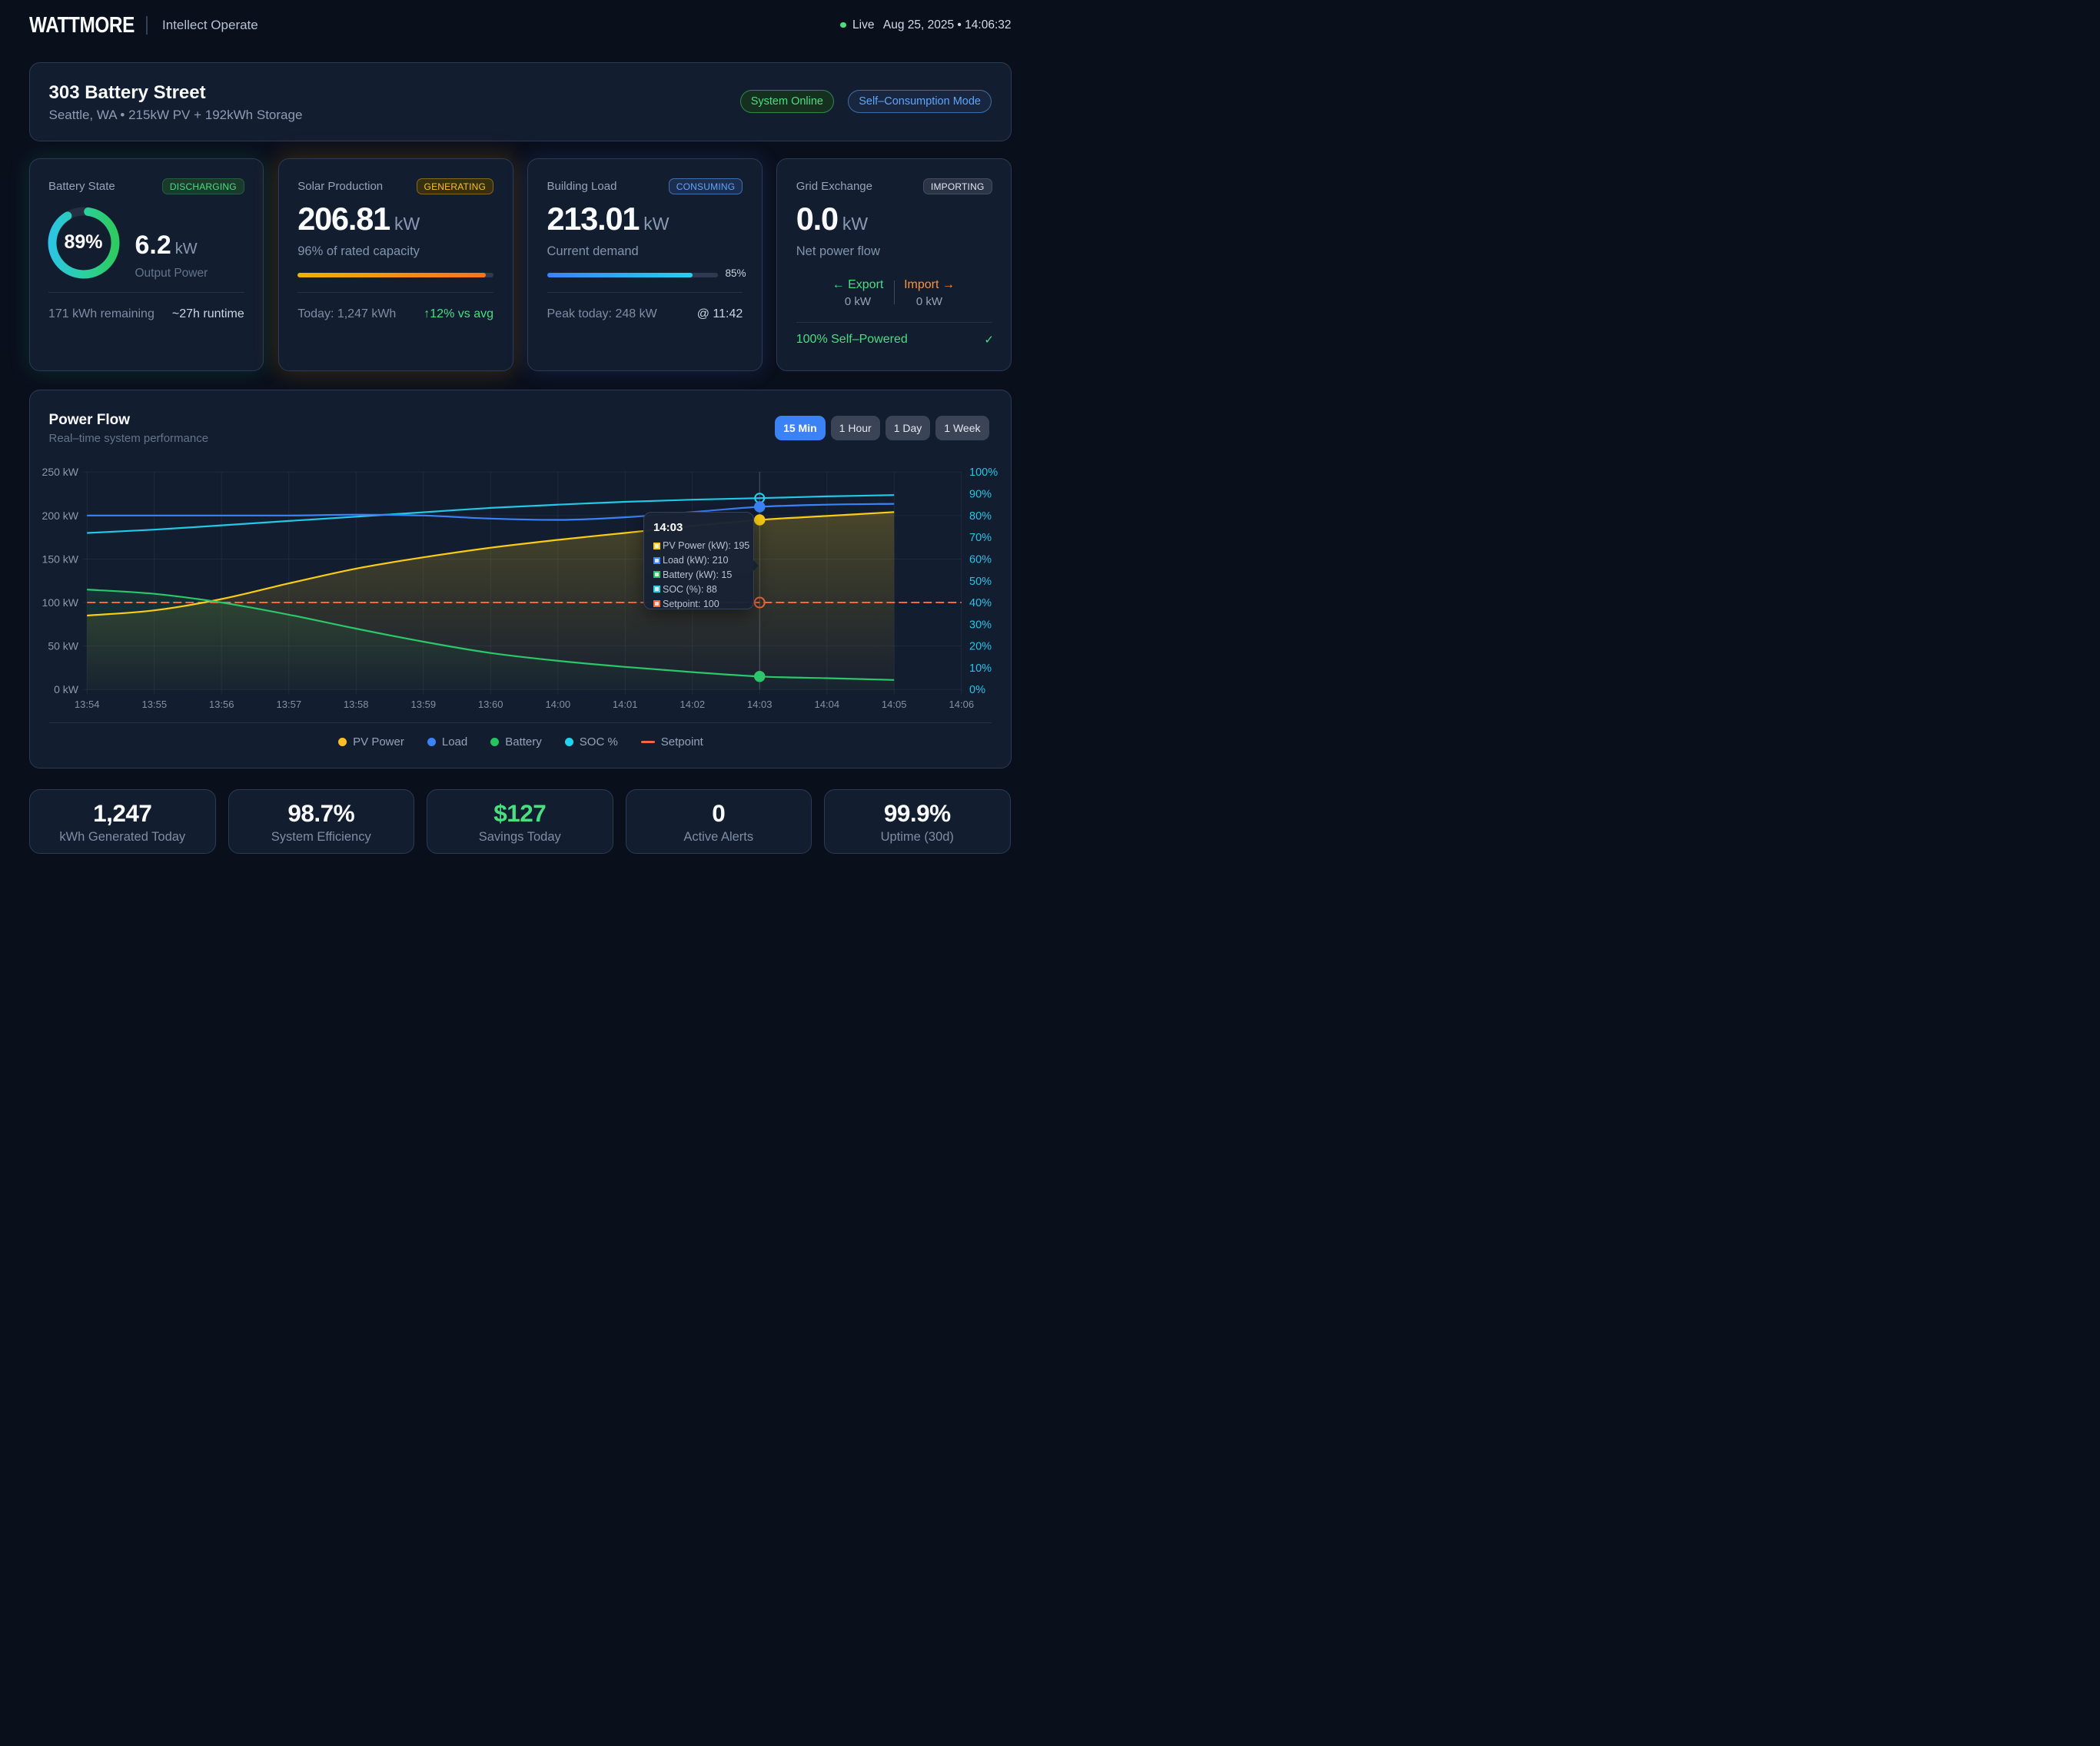  Describe the element at coordinates (86, 704) in the screenshot. I see `svg-text: 13:54` at that location.